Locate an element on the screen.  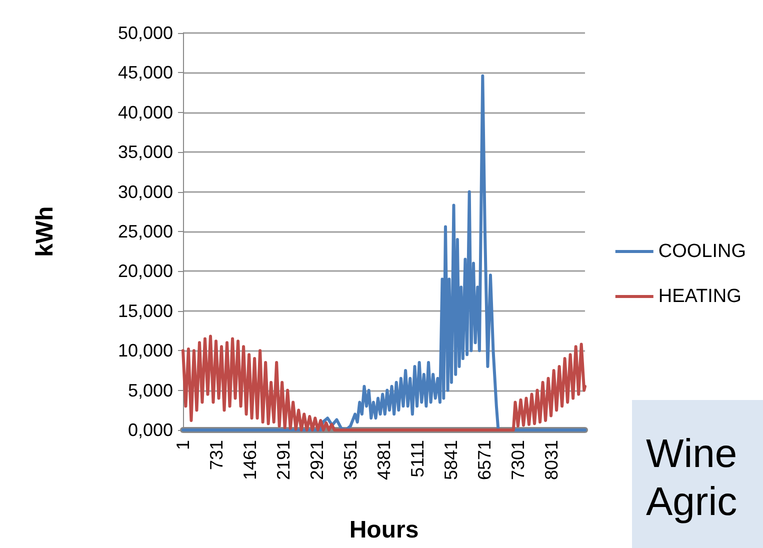
x-tick-label: 2921 is located at coordinates (317, 460).